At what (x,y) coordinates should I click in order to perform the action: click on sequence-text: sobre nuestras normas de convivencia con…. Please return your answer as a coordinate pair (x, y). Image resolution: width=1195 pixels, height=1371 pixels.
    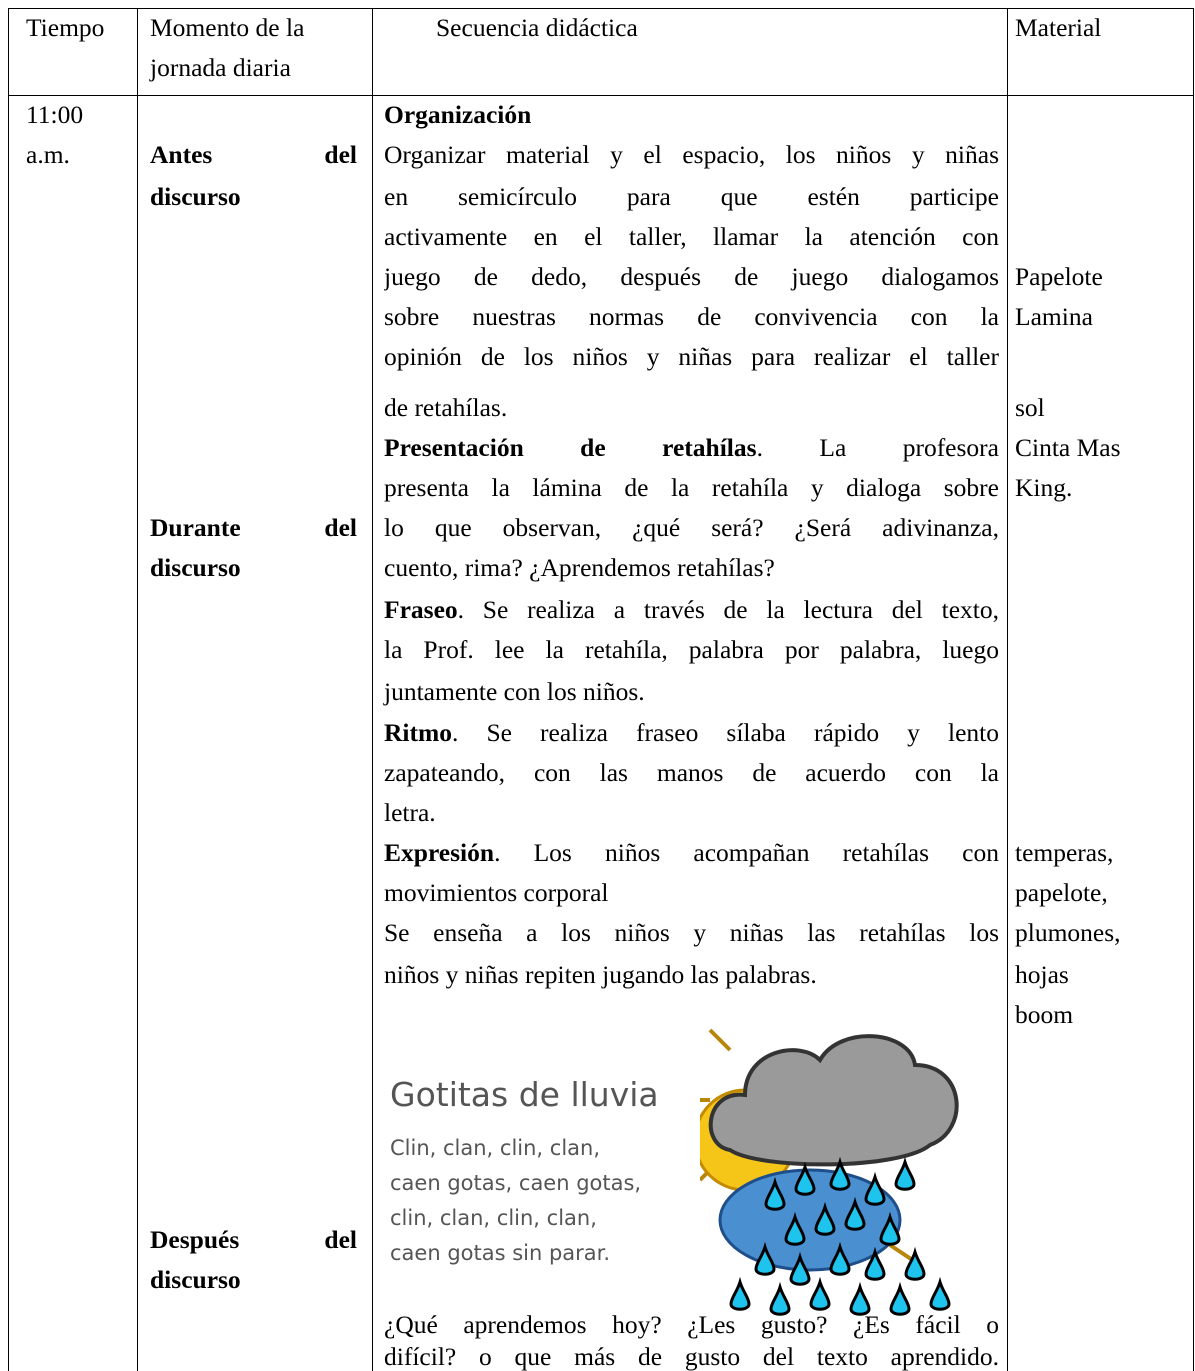
    Looking at the image, I should click on (691, 316).